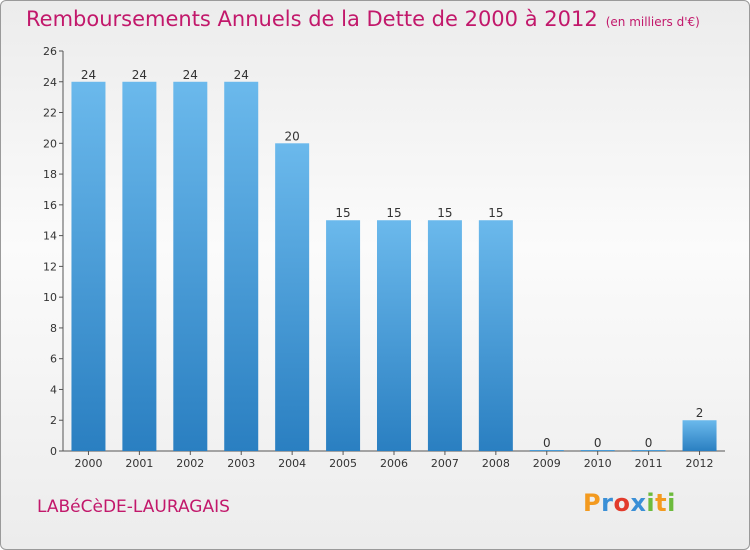 The image size is (750, 550). What do you see at coordinates (50, 174) in the screenshot?
I see `y-tick-label: 18` at bounding box center [50, 174].